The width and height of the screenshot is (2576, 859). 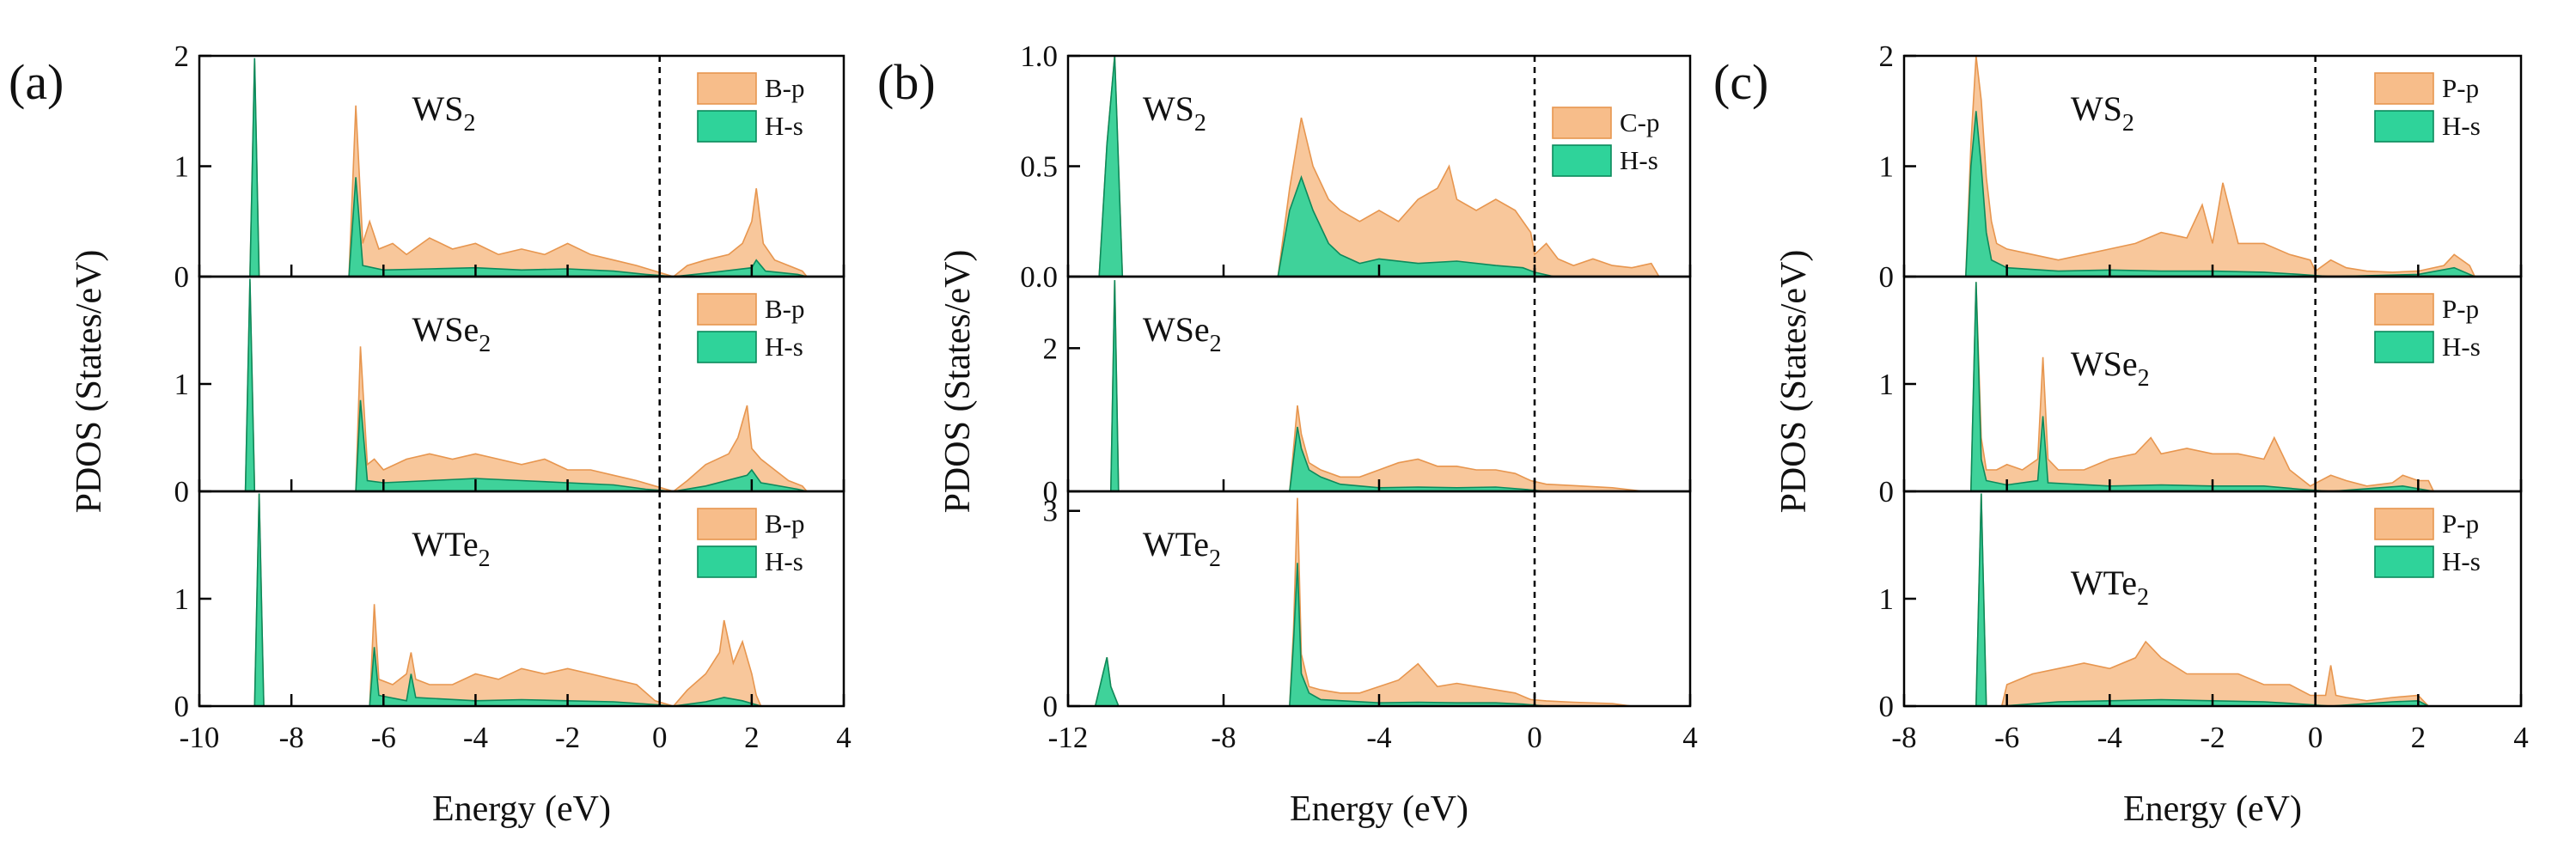 What do you see at coordinates (1582, 123) in the screenshot?
I see `legend-swatch-c-p` at bounding box center [1582, 123].